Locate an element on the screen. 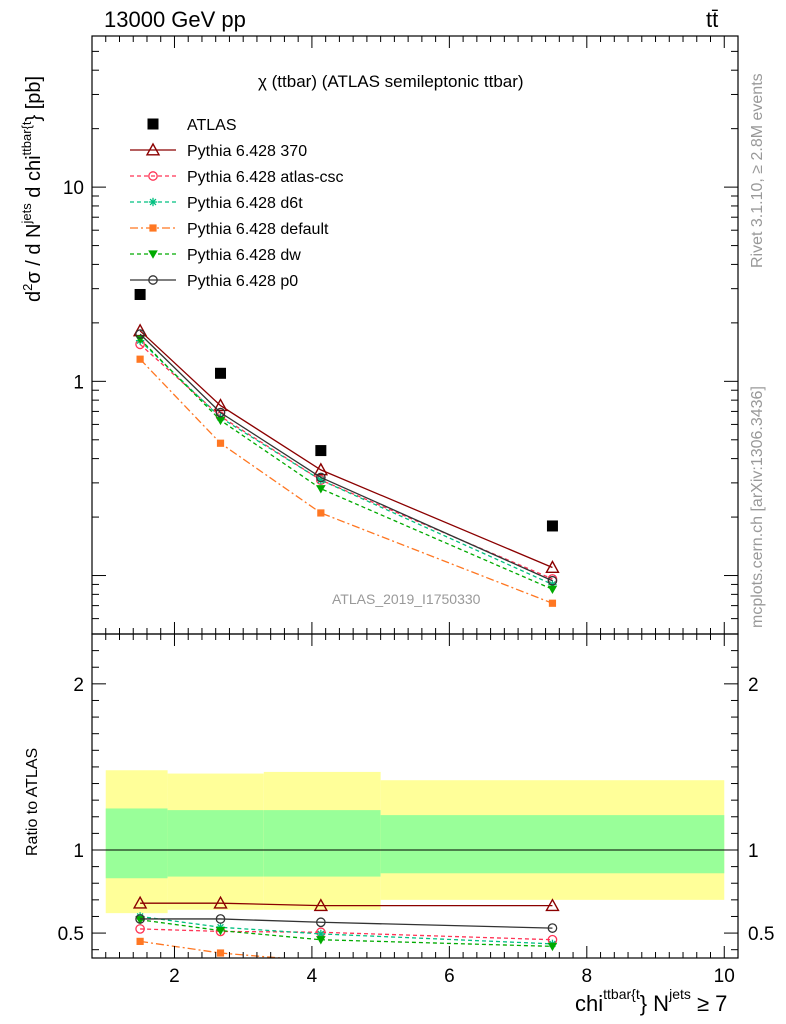 This screenshot has width=786, height=1024. legend-entry-2: Pythia 6.428 d6t is located at coordinates (216, 203).